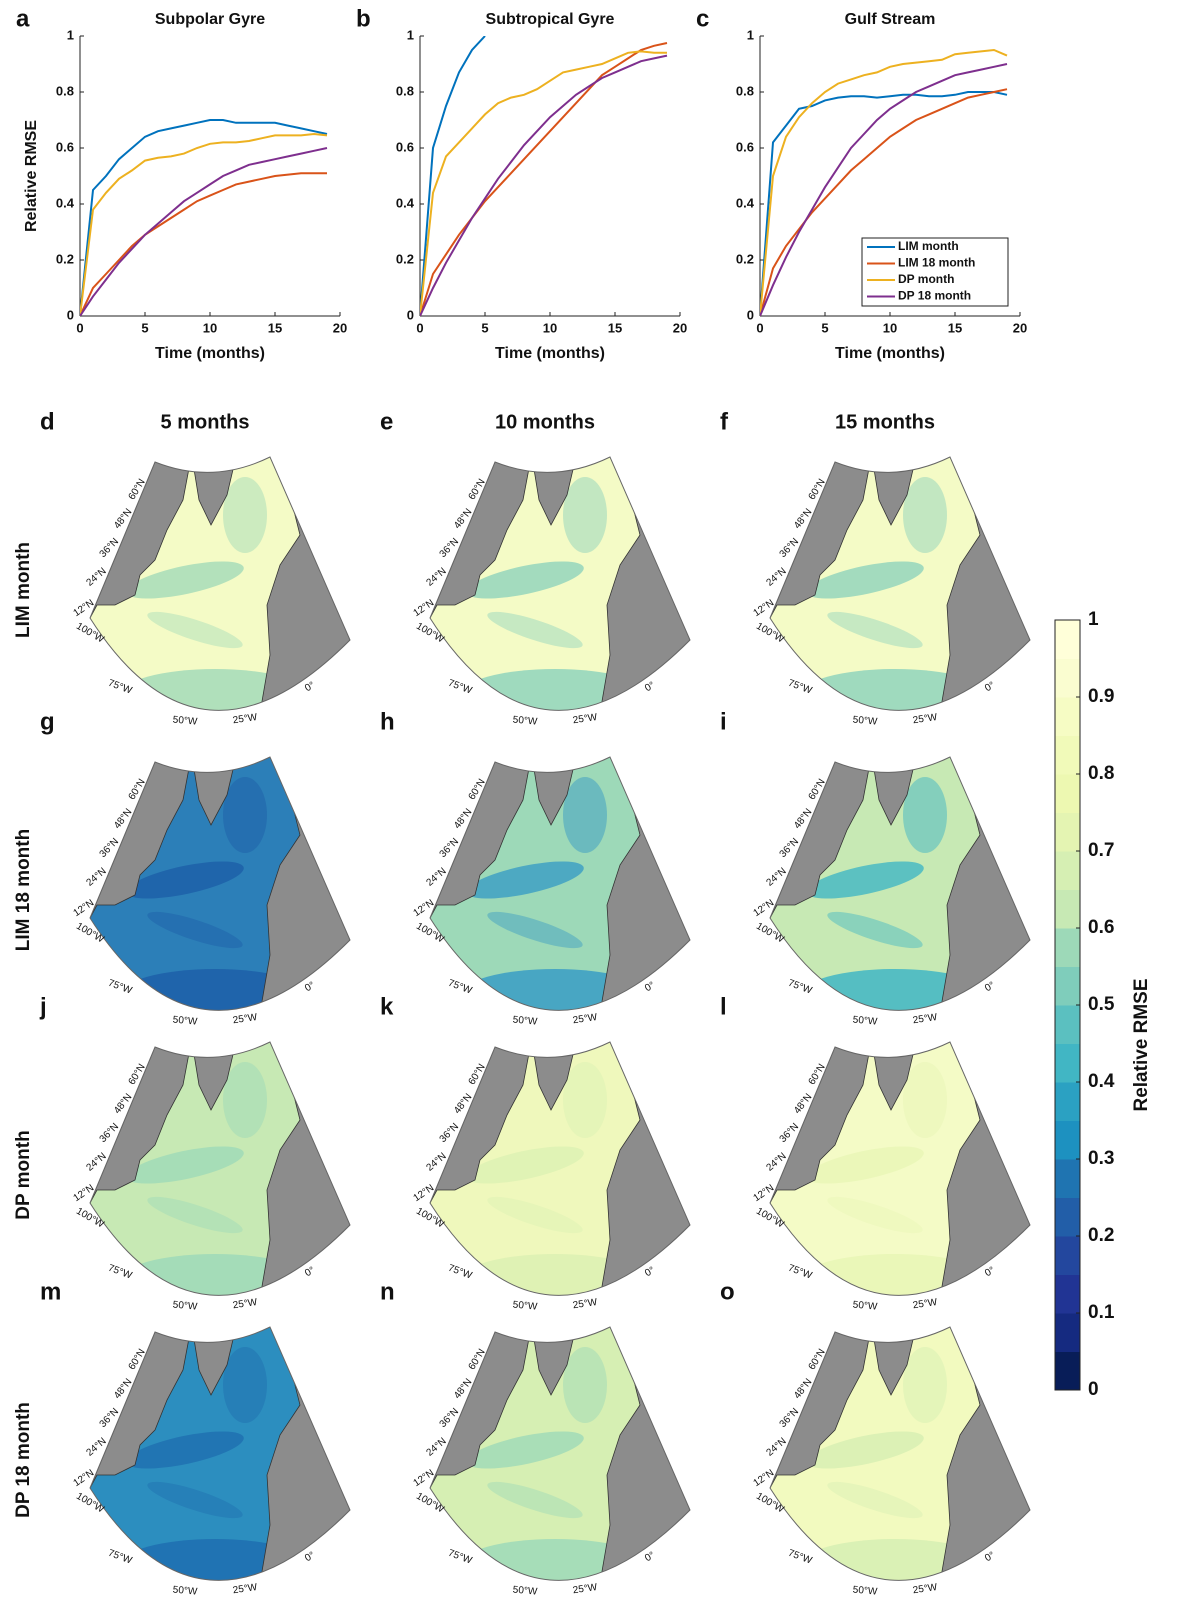 Image resolution: width=1189 pixels, height=1616 pixels. What do you see at coordinates (1101, 1312) in the screenshot?
I see `colorbar-tick-label: 0.1` at bounding box center [1101, 1312].